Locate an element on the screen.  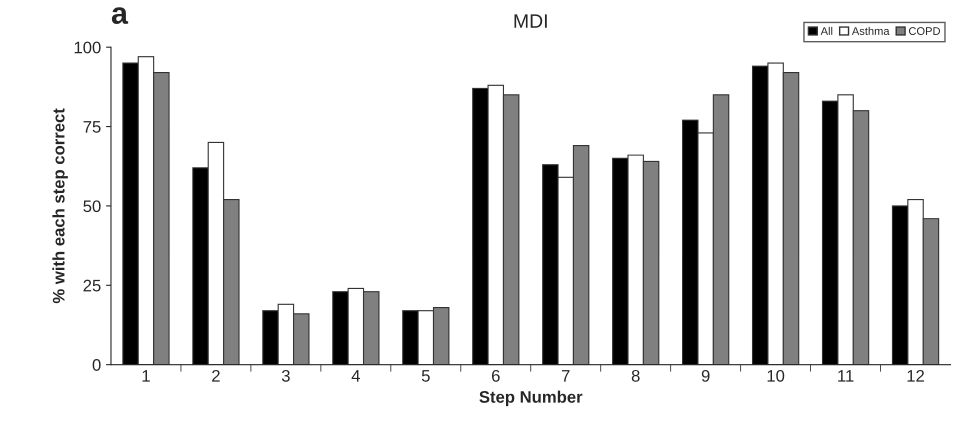
legend-label: Asthma is located at coordinates (871, 30).